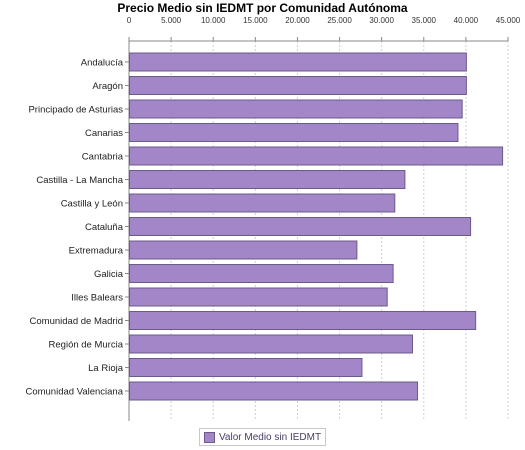 The width and height of the screenshot is (525, 450). What do you see at coordinates (104, 227) in the screenshot?
I see `category-label: Cataluña` at bounding box center [104, 227].